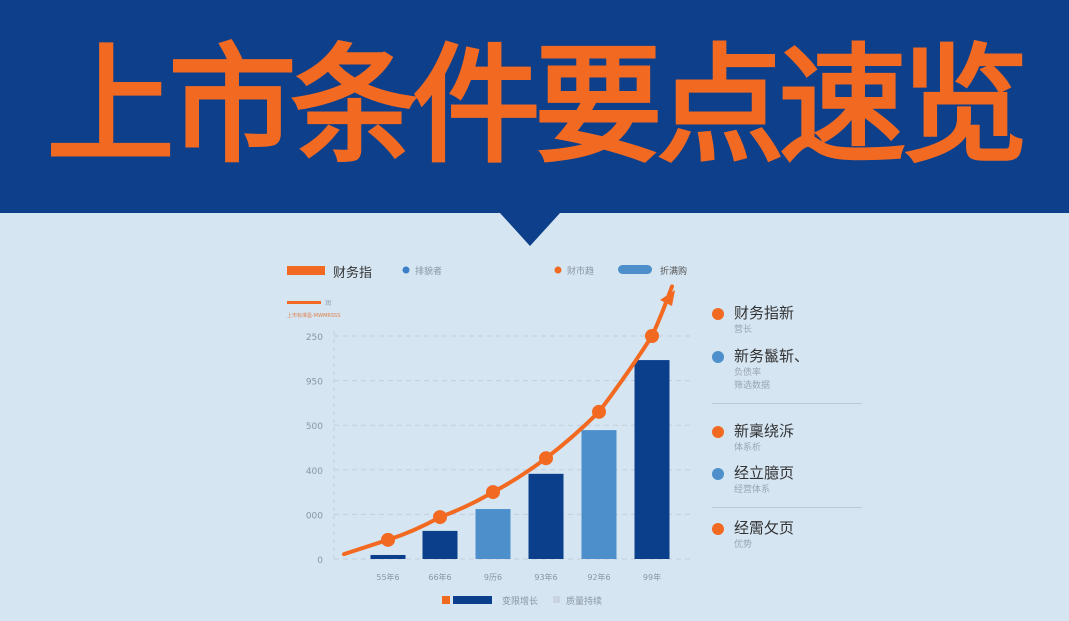 The height and width of the screenshot is (621, 1069). What do you see at coordinates (314, 383) in the screenshot?
I see `y-tick-label: 950` at bounding box center [314, 383].